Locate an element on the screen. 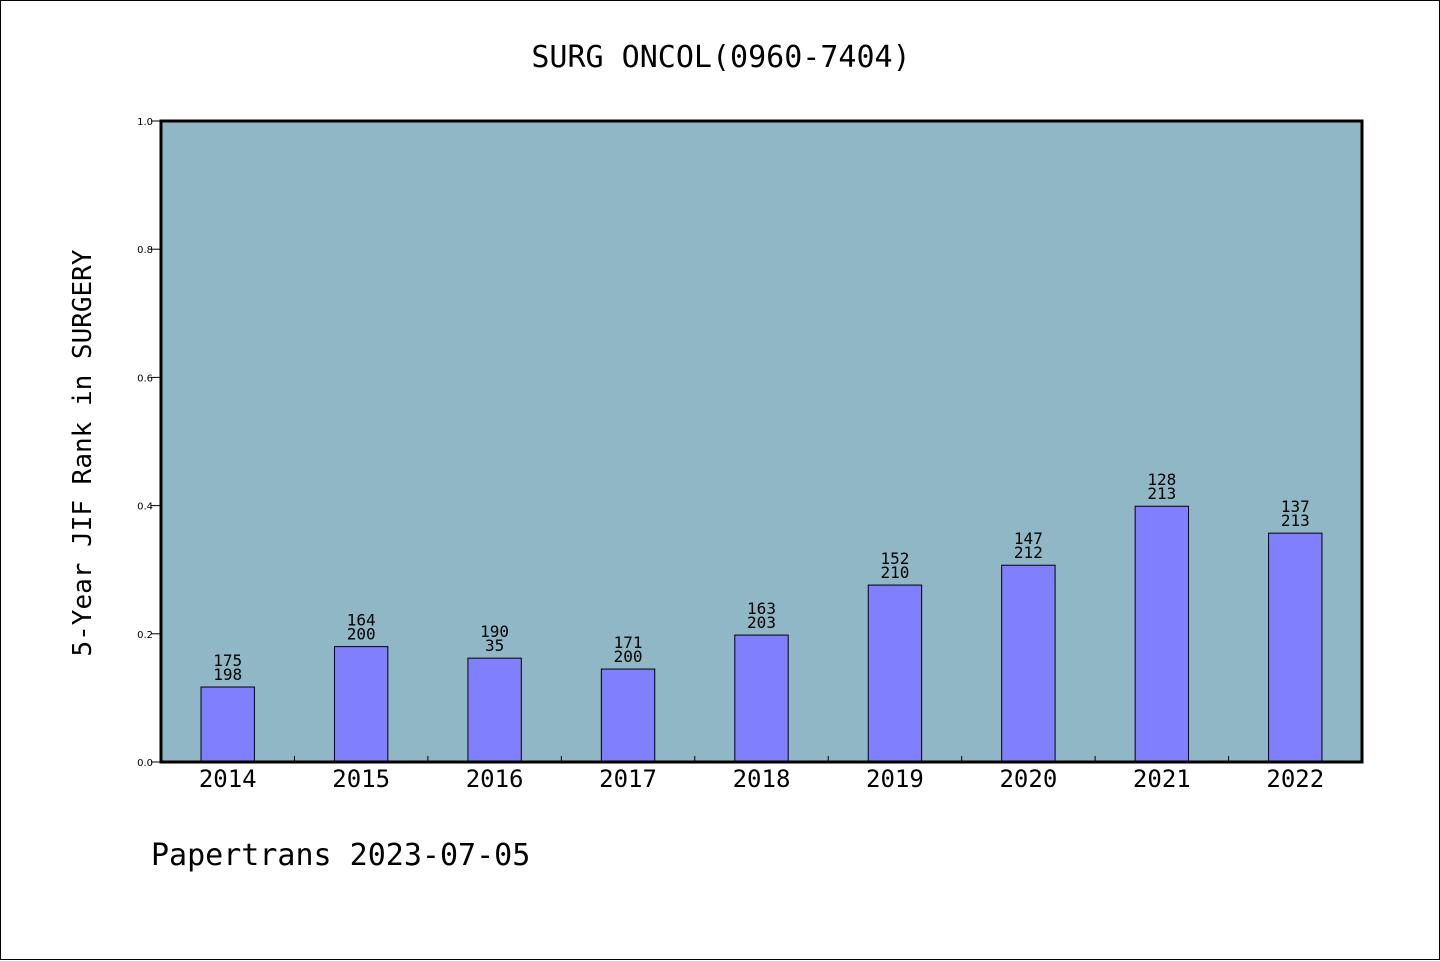  bar-2018 is located at coordinates (761, 698).